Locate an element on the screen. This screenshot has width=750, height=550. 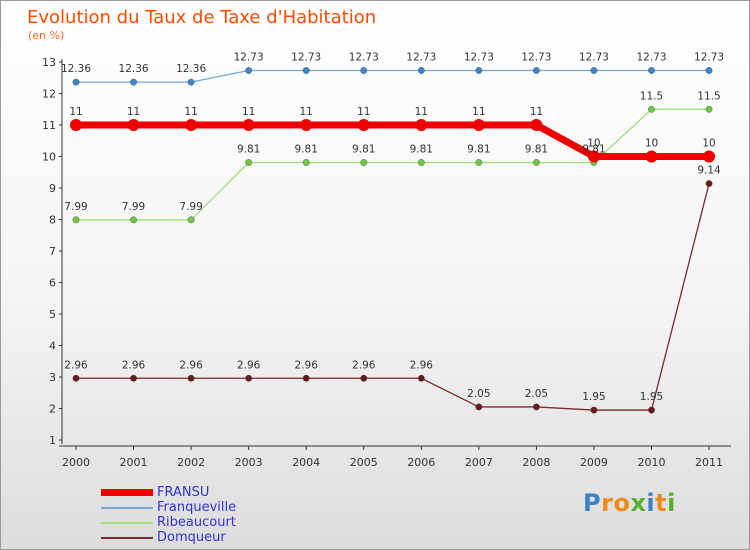
legend-label: Domqueur is located at coordinates (191, 537).